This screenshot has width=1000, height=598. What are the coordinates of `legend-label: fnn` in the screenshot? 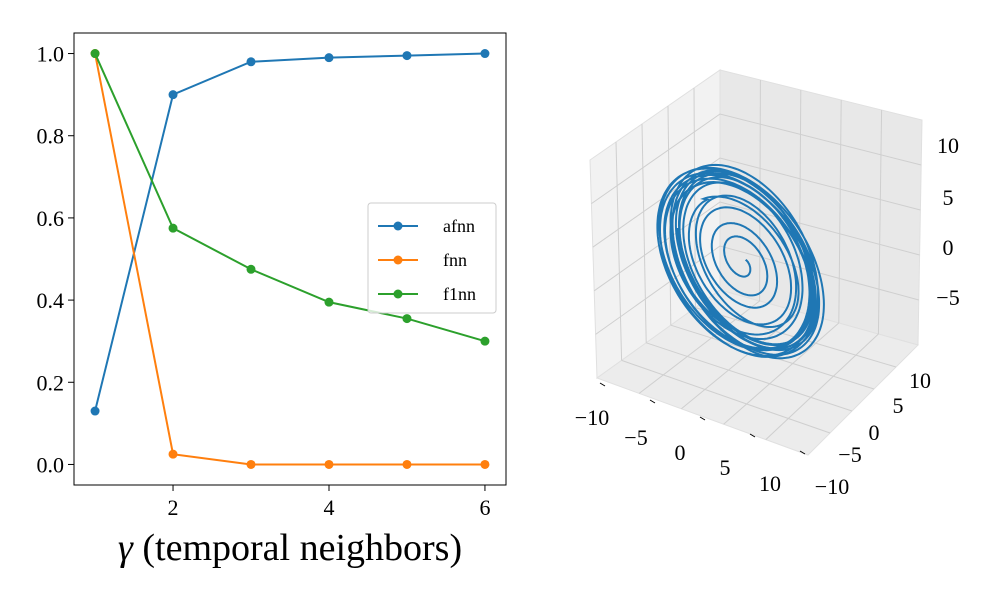 It's located at (455, 260).